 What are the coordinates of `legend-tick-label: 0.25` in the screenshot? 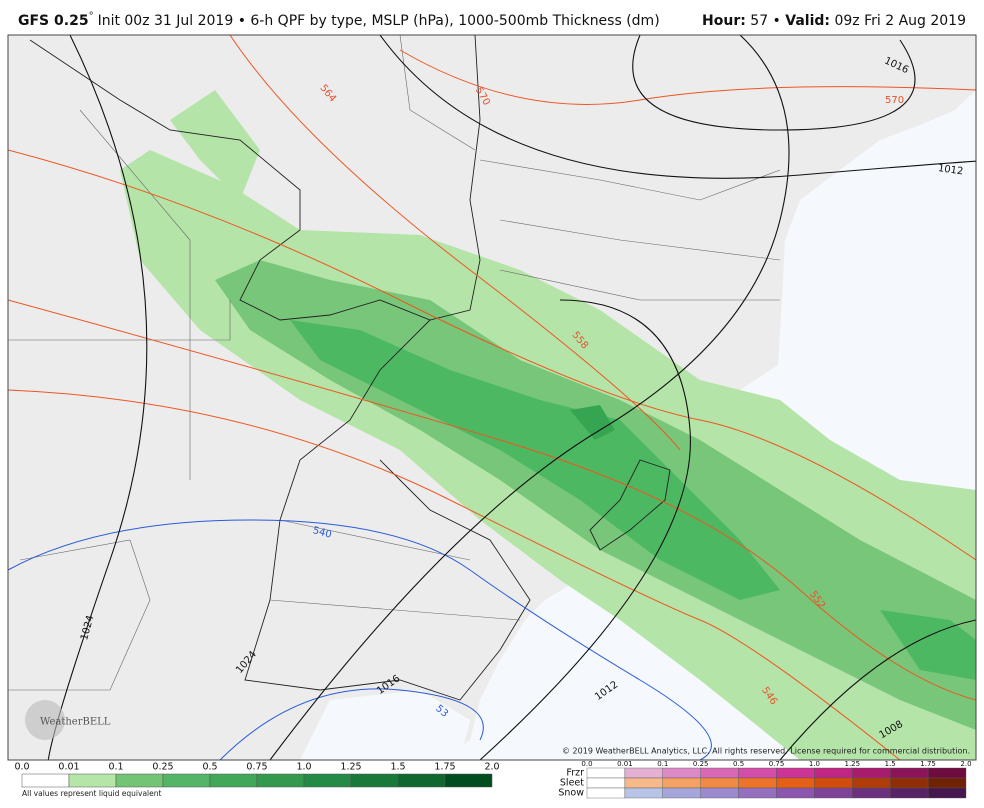 It's located at (162, 767).